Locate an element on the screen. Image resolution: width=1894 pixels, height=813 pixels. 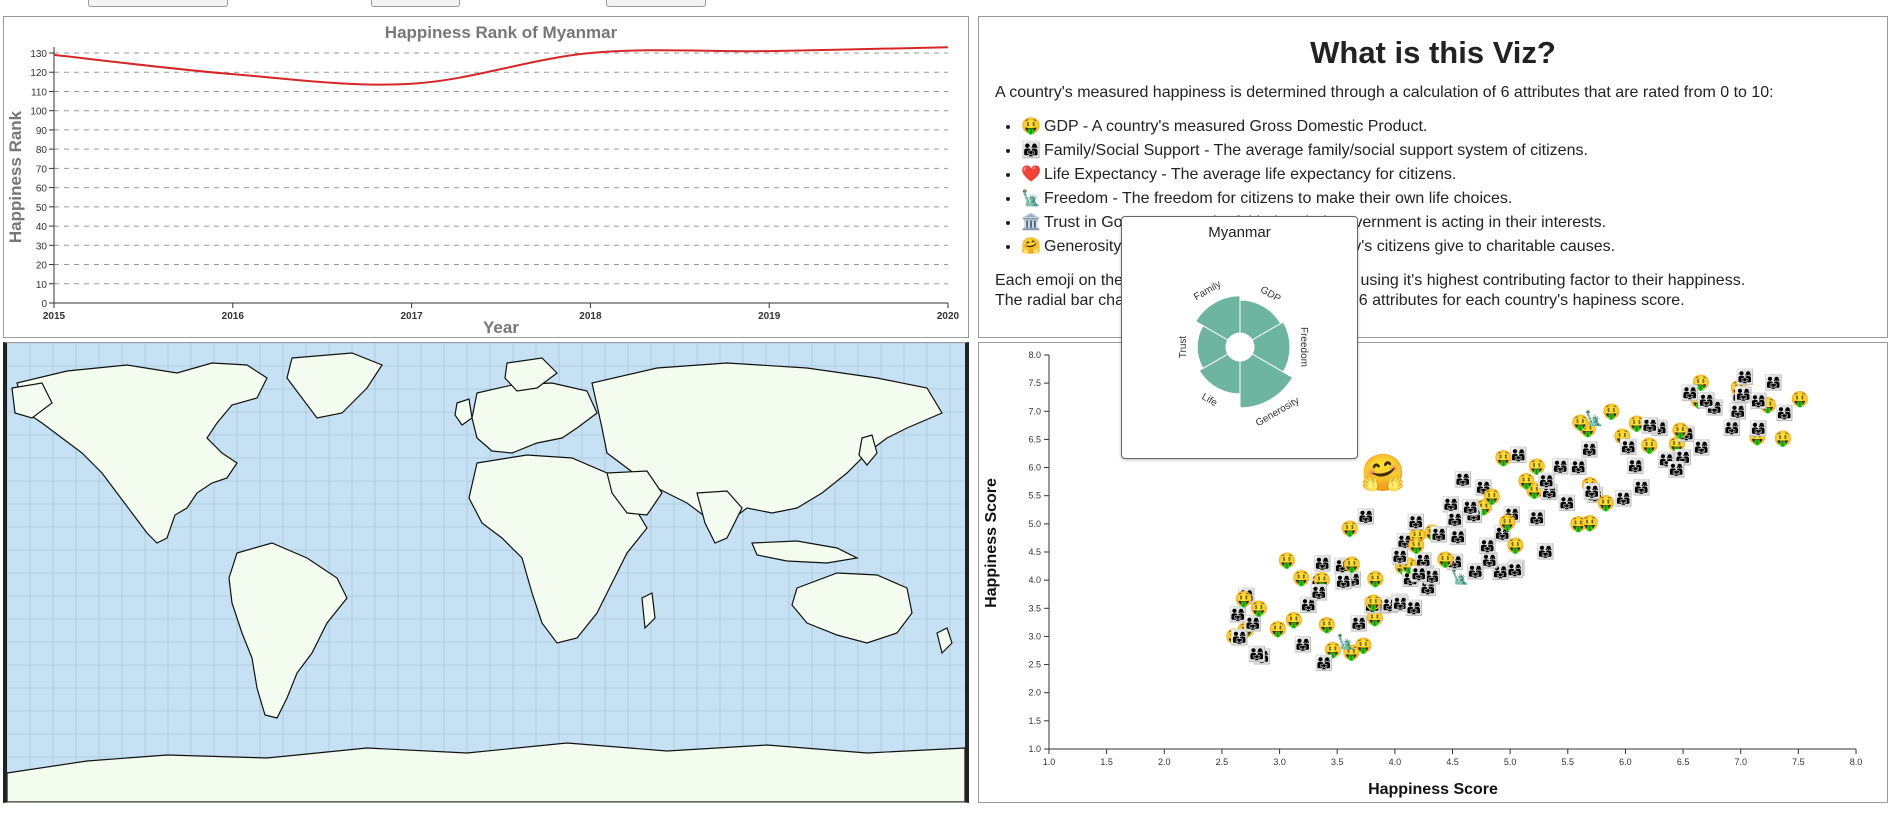
country-greenland is located at coordinates (334, 385).